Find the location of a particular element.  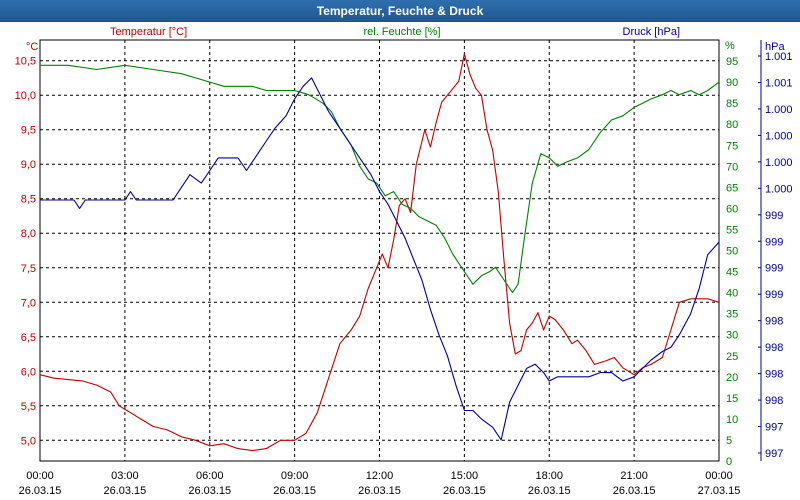

x-tick-time: 12:00 is located at coordinates (380, 476).